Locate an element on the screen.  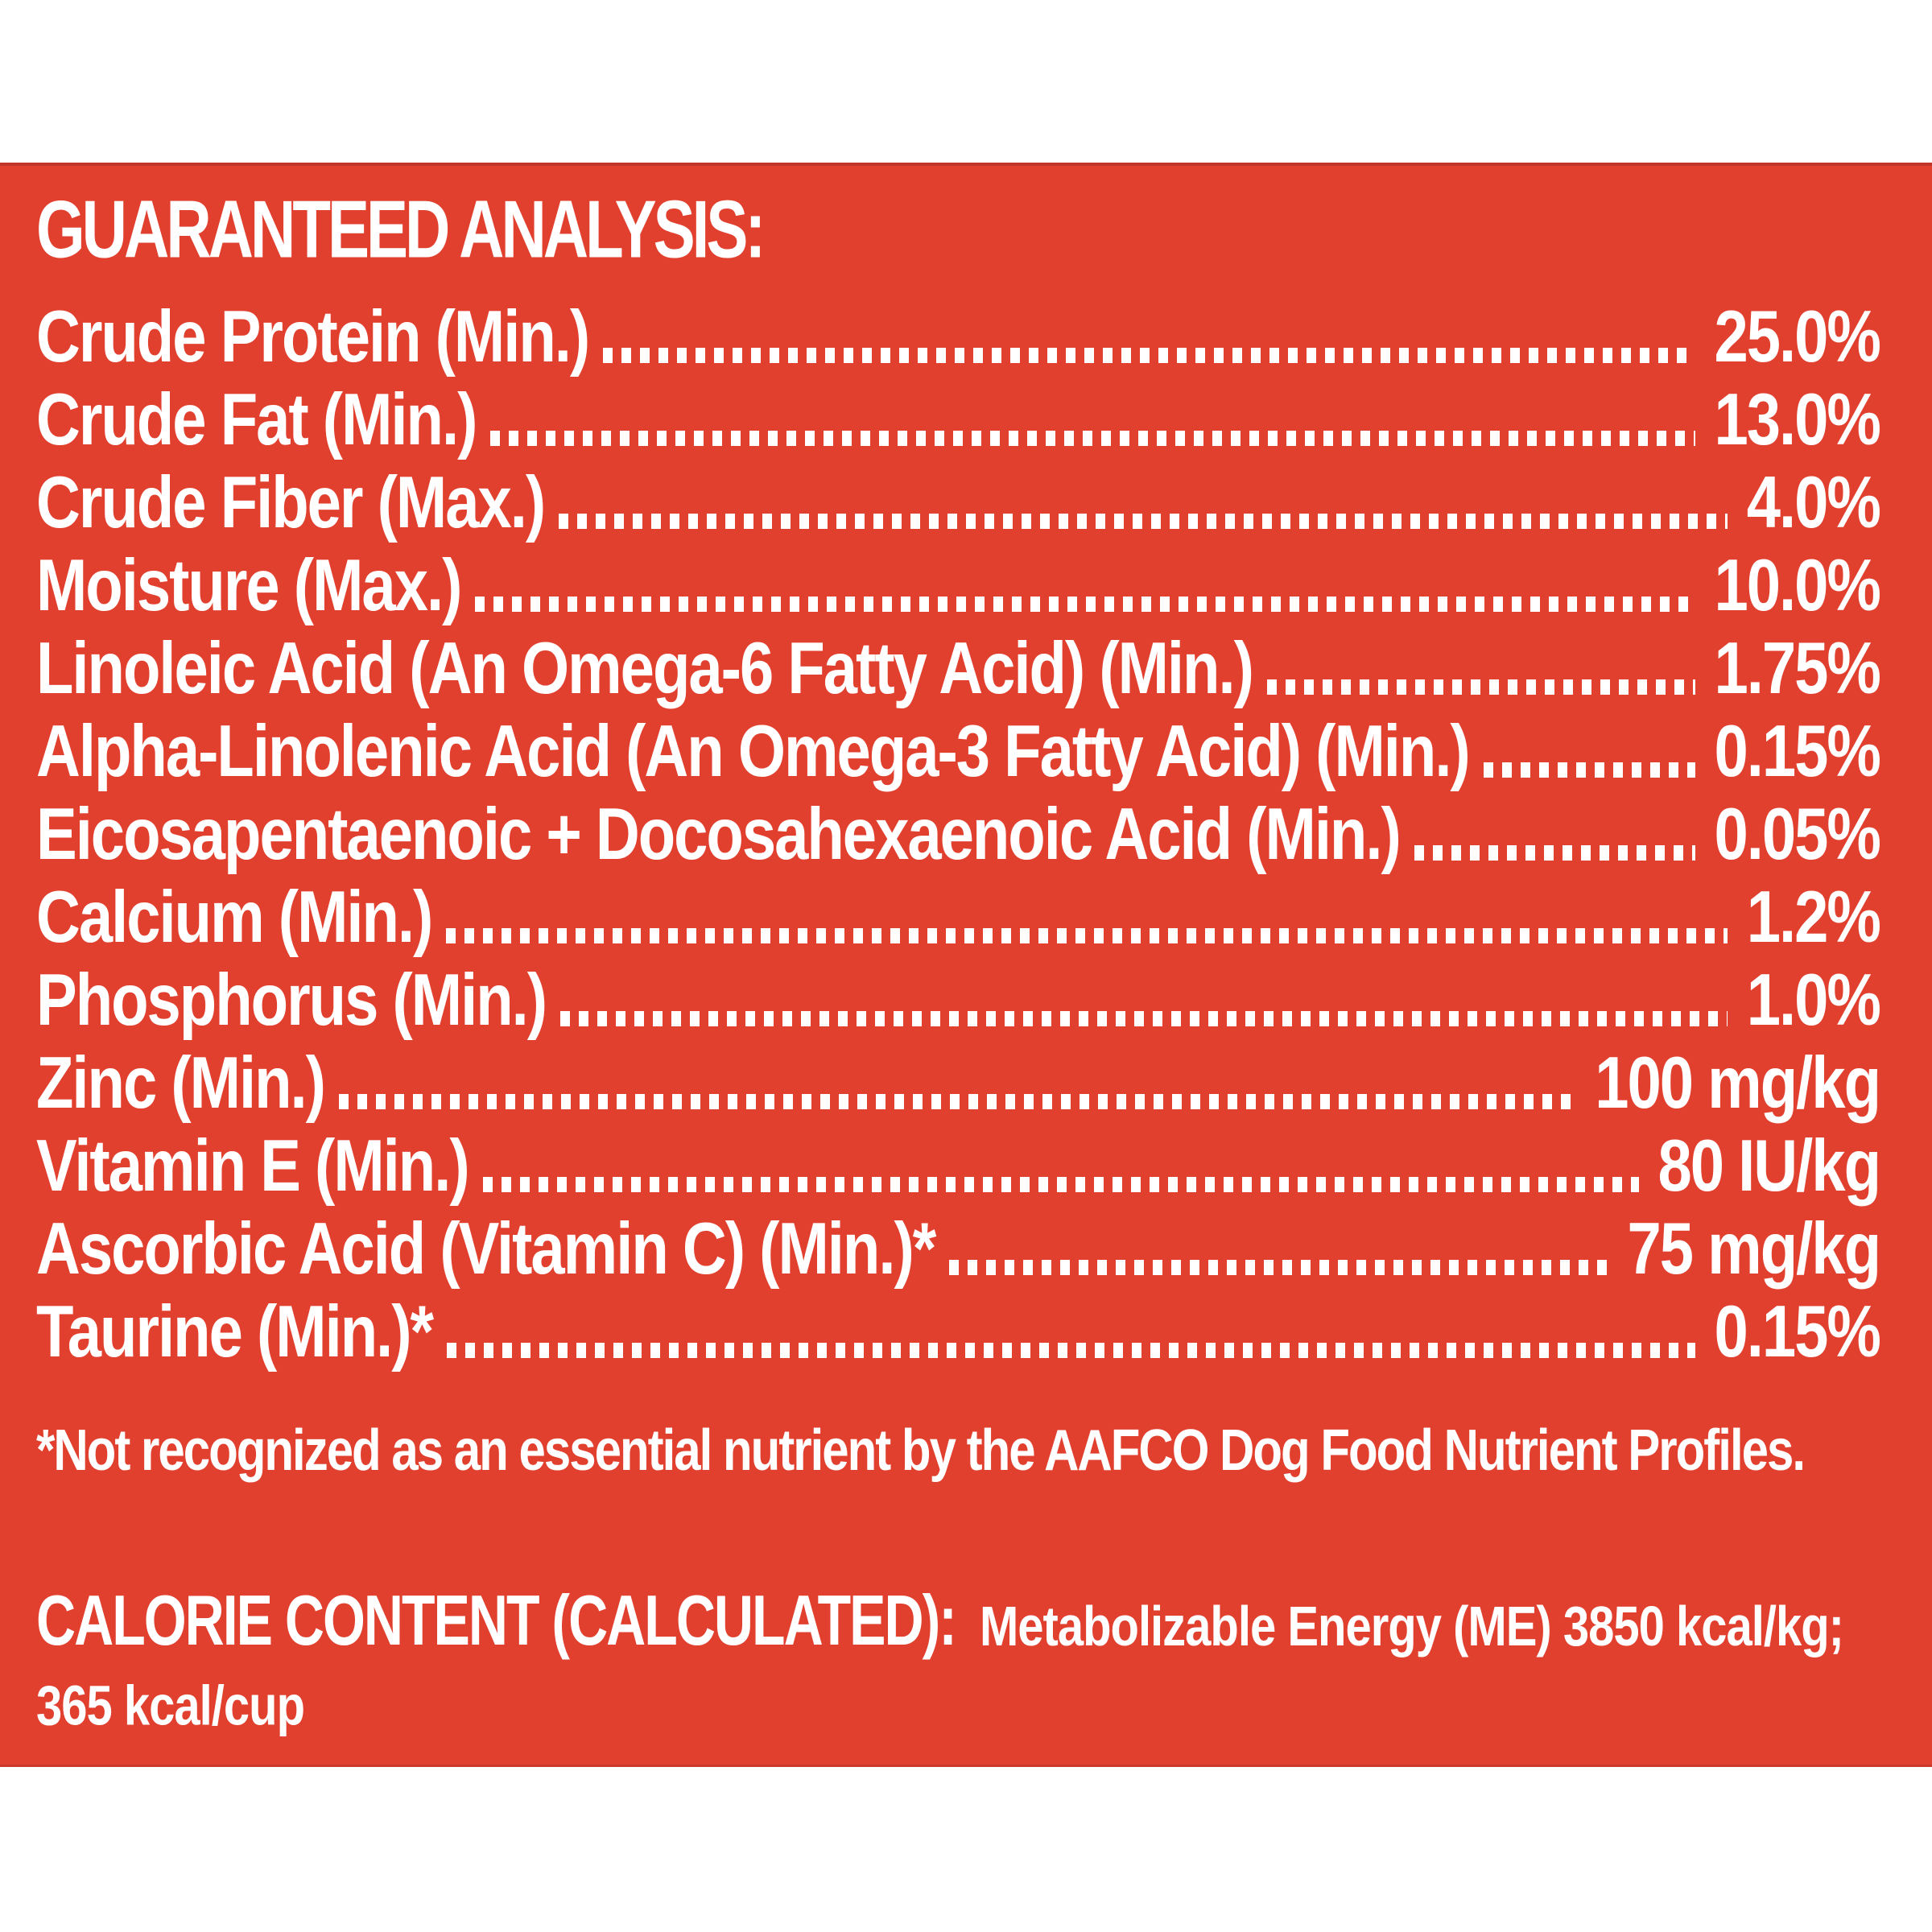
panel-title-text: GUARANTEED ANALYSIS: is located at coordinates (401, 229).